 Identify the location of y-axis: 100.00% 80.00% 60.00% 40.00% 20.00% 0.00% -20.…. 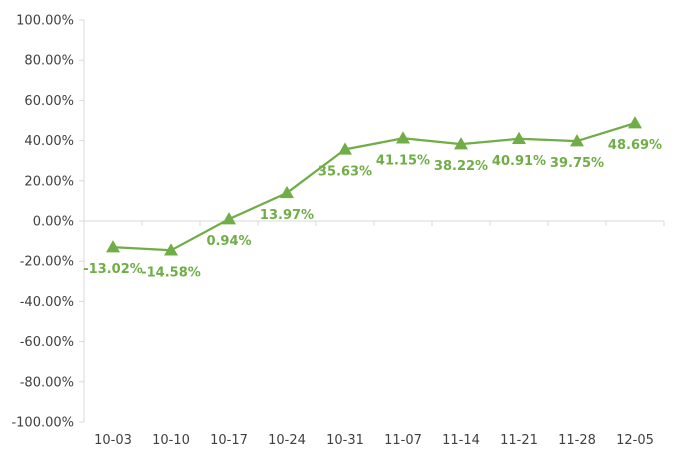
(48, 222).